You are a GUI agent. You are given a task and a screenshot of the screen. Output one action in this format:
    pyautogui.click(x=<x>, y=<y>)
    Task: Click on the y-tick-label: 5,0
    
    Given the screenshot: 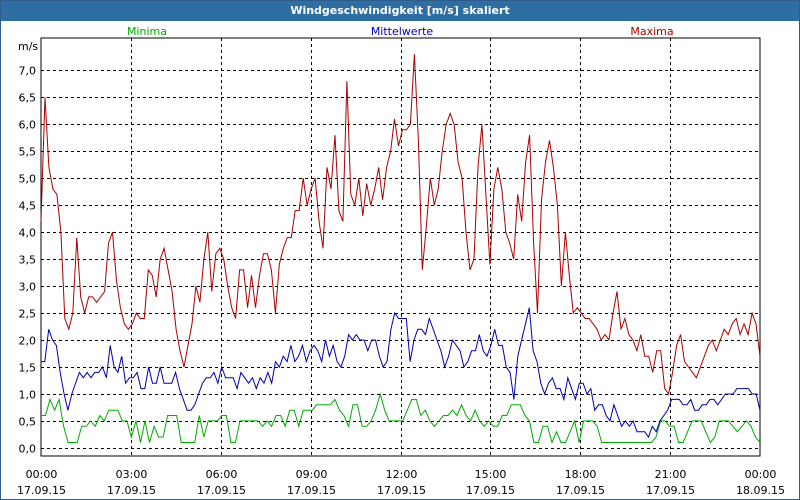 What is the action you would take?
    pyautogui.click(x=28, y=179)
    